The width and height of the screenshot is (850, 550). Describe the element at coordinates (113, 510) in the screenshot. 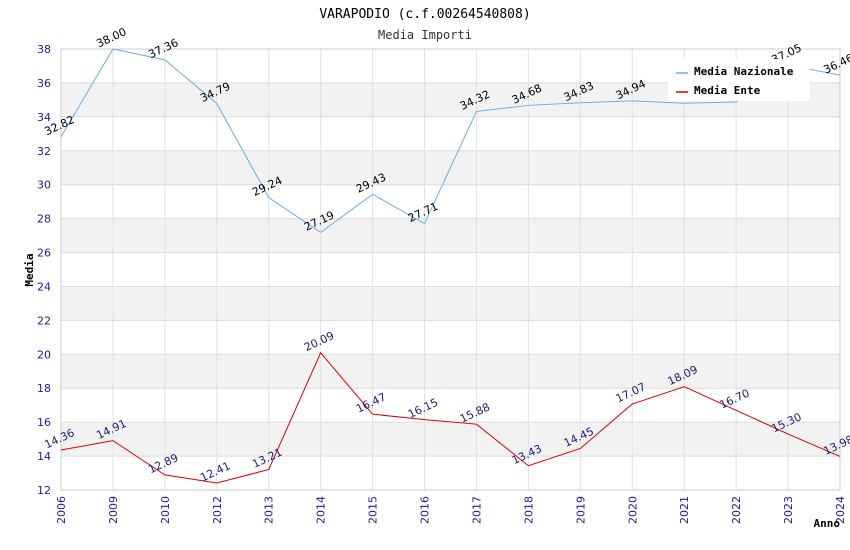

I see `x-tick-2009: 2009` at that location.